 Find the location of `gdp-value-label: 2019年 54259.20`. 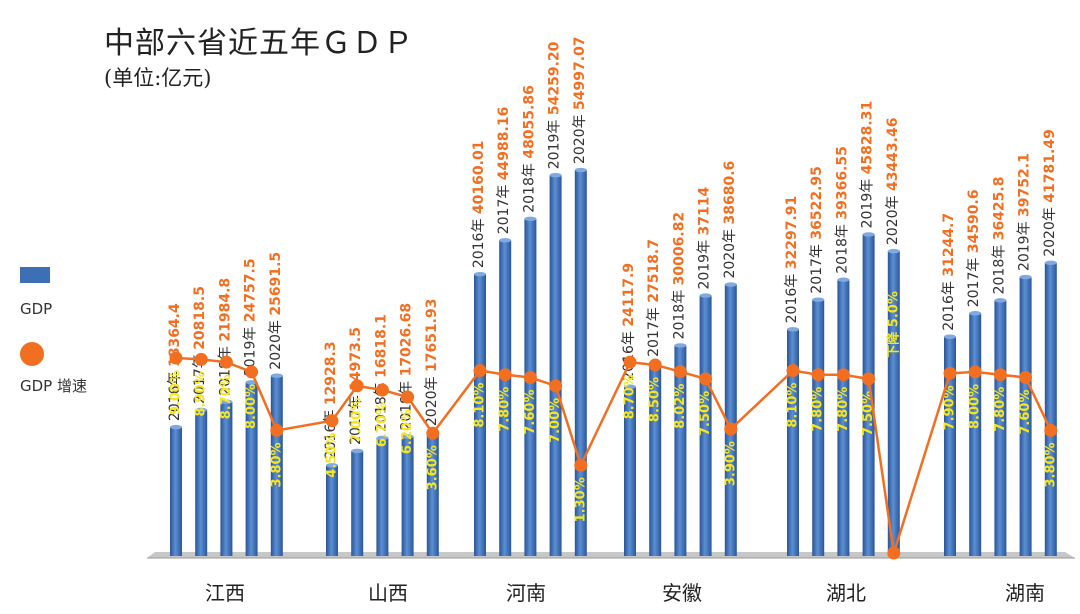

gdp-value-label: 2019年 54259.20 is located at coordinates (555, 105).